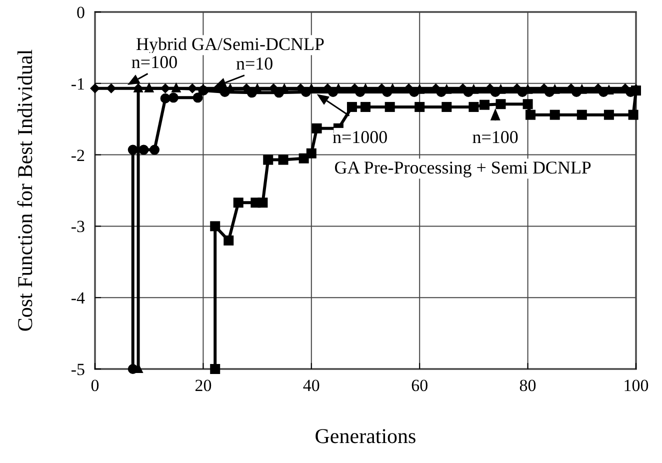 This screenshot has width=662, height=463. What do you see at coordinates (636, 385) in the screenshot?
I see `x-tick-label: 100` at bounding box center [636, 385].